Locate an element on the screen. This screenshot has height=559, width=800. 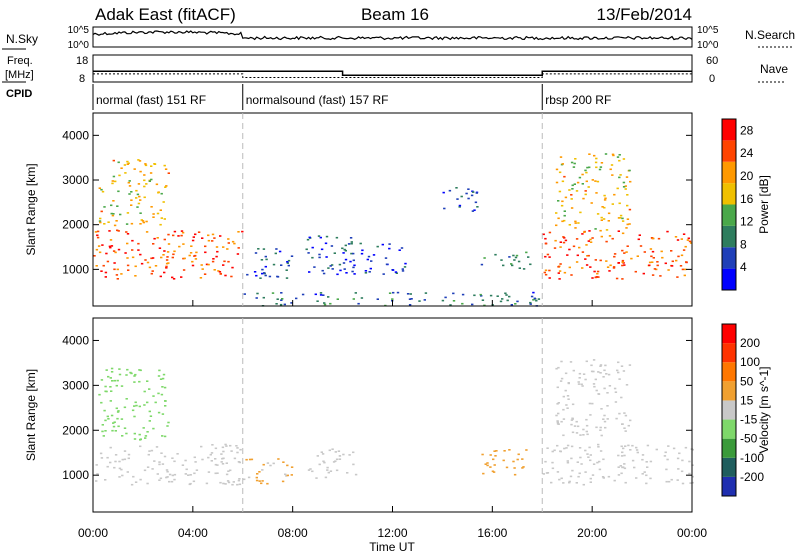
colorbar-label: Power [dB] is located at coordinates (764, 204).